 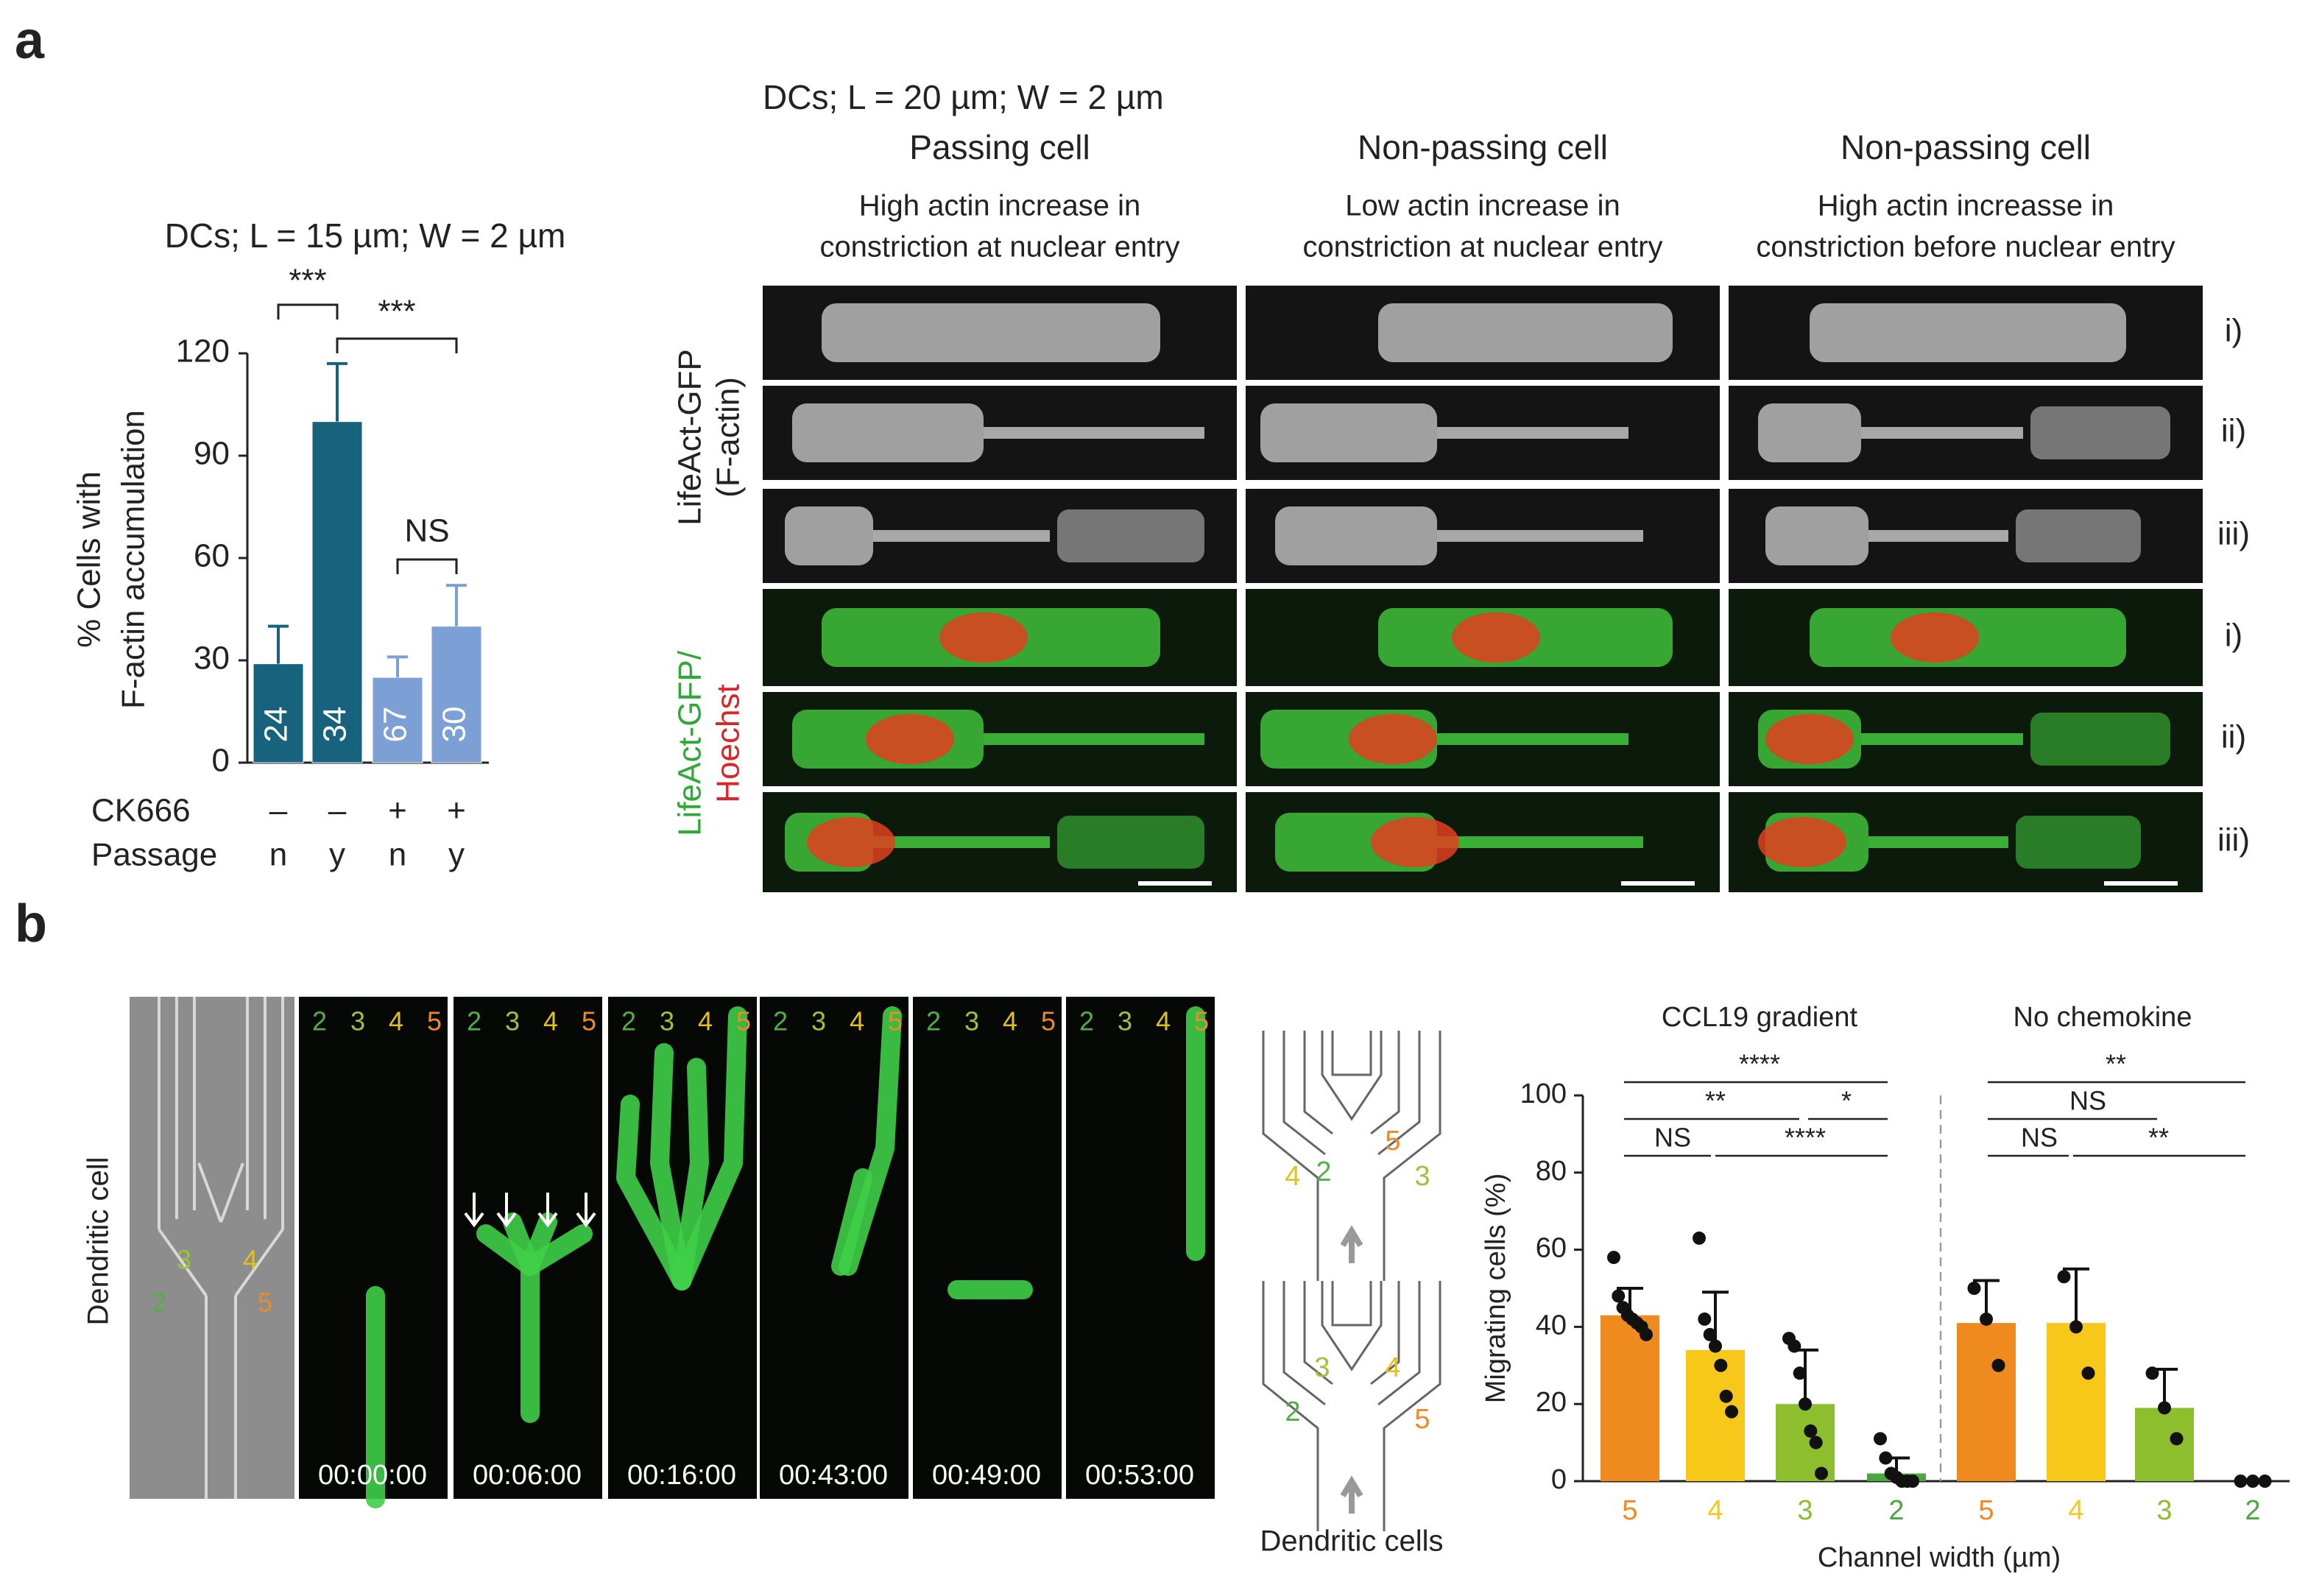 I want to click on y-tick-label: 0, so click(x=1559, y=1479).